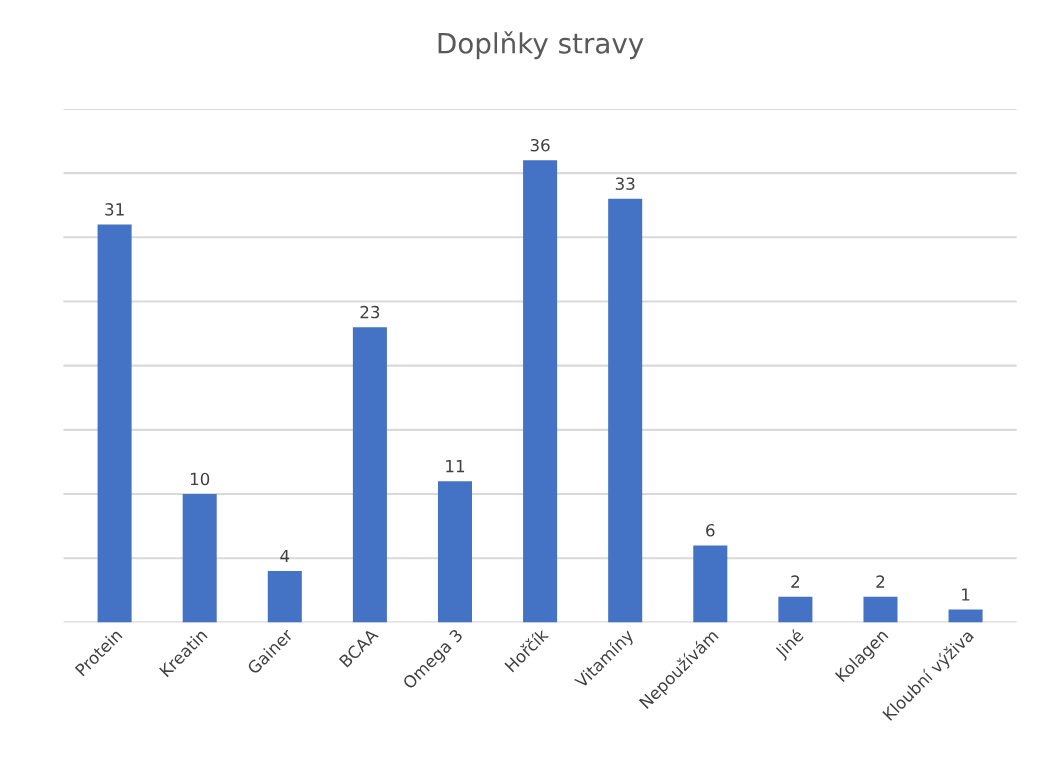  What do you see at coordinates (285, 556) in the screenshot?
I see `data-label: 4` at bounding box center [285, 556].